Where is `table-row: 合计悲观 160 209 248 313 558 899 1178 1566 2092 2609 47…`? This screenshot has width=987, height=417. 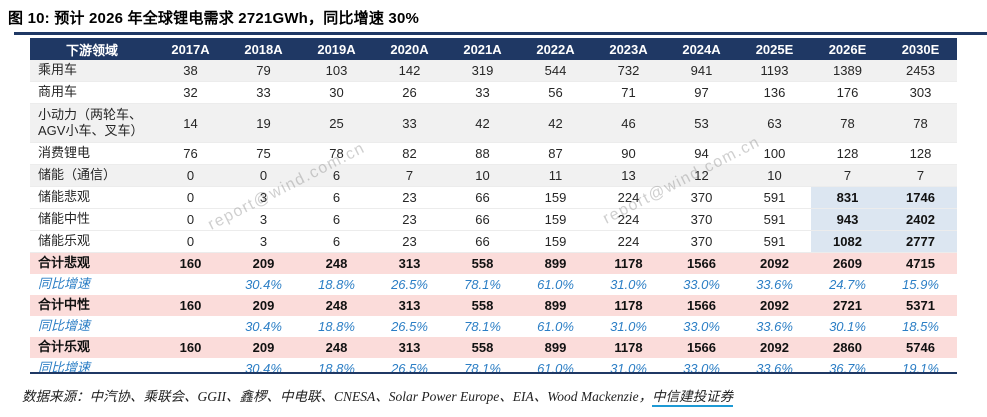 table-row: 合计悲观 160 209 248 313 558 899 1178 1566 2092 2609 47… is located at coordinates (493, 263).